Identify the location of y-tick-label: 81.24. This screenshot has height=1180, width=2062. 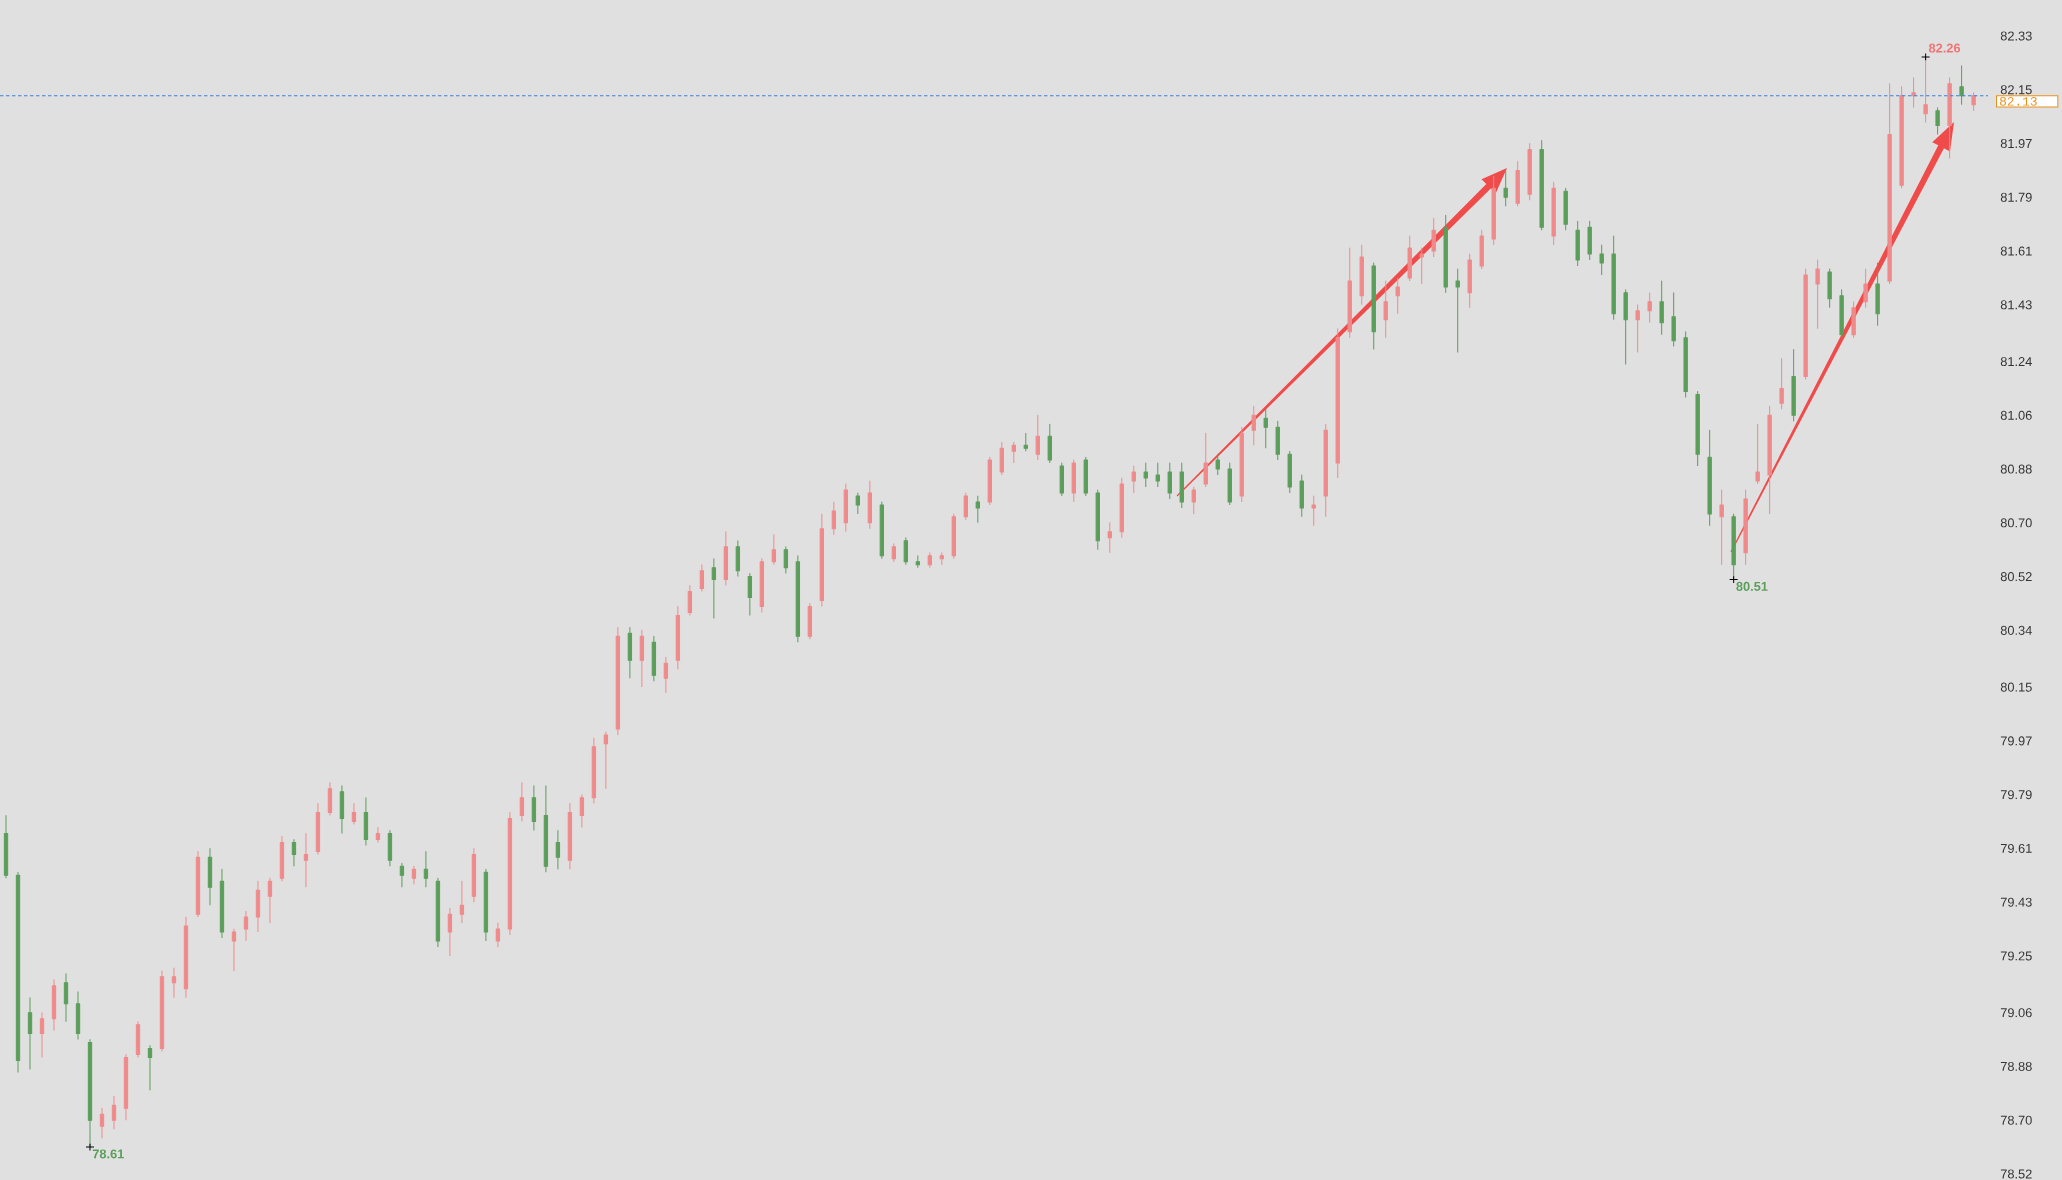
(2016, 362).